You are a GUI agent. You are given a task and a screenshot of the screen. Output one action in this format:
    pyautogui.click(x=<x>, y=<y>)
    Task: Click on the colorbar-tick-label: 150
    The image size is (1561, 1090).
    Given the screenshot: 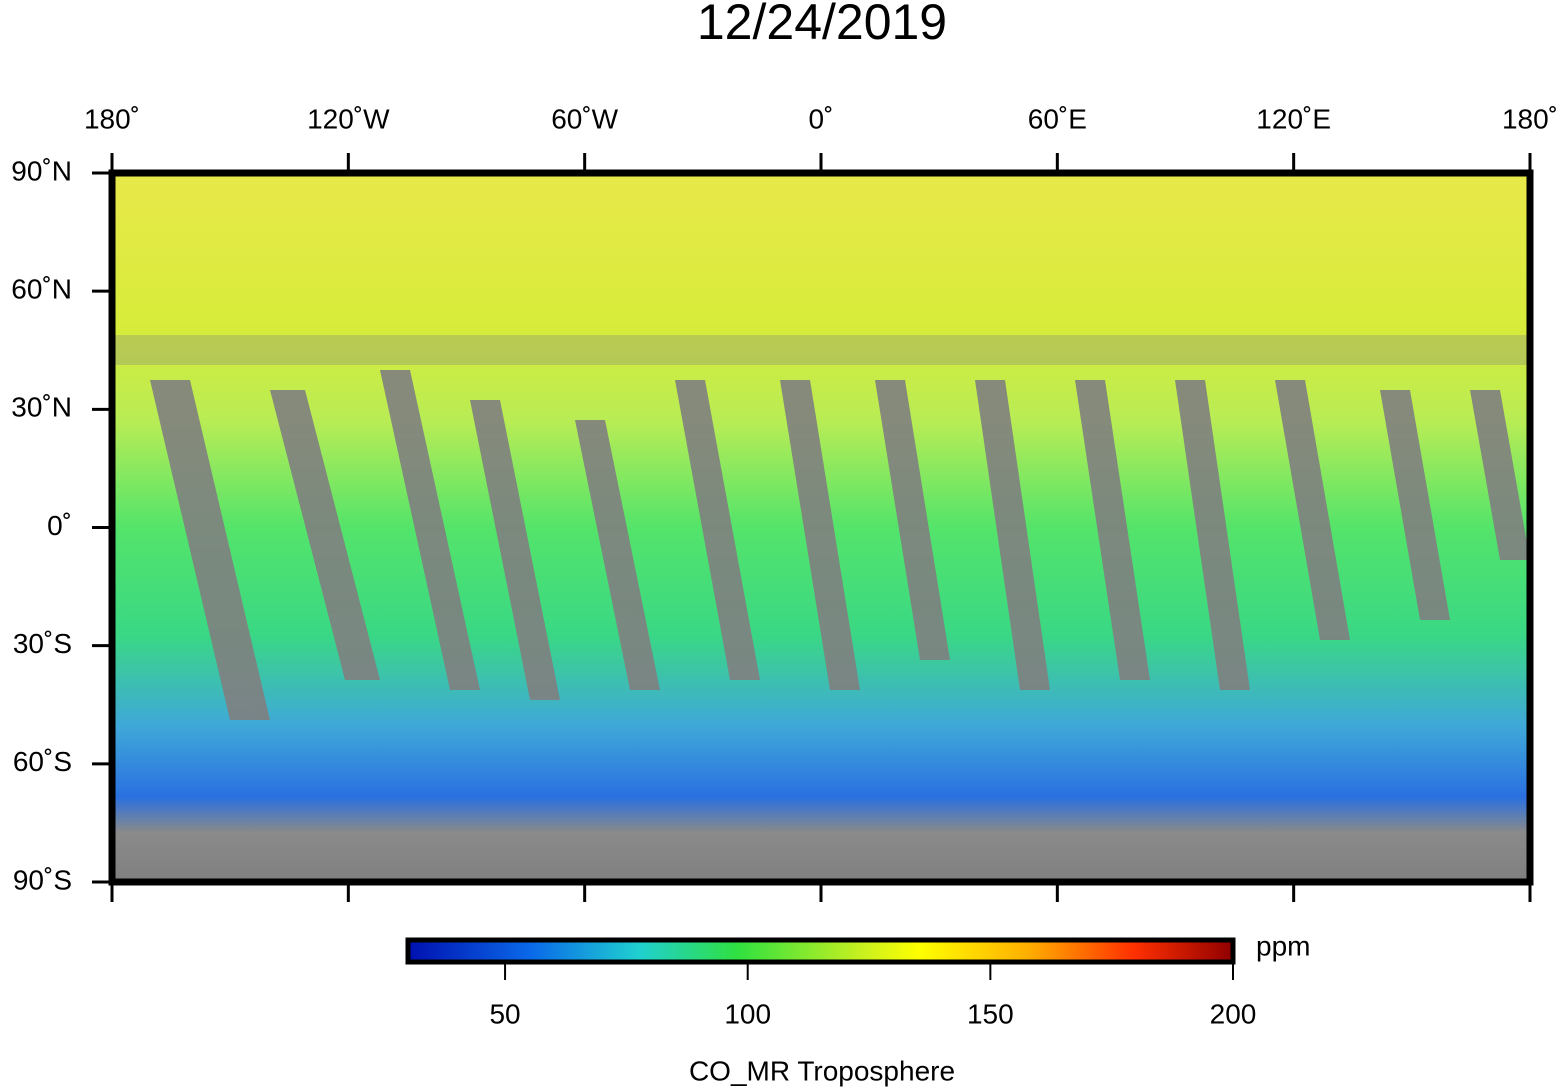 What is the action you would take?
    pyautogui.click(x=990, y=1013)
    